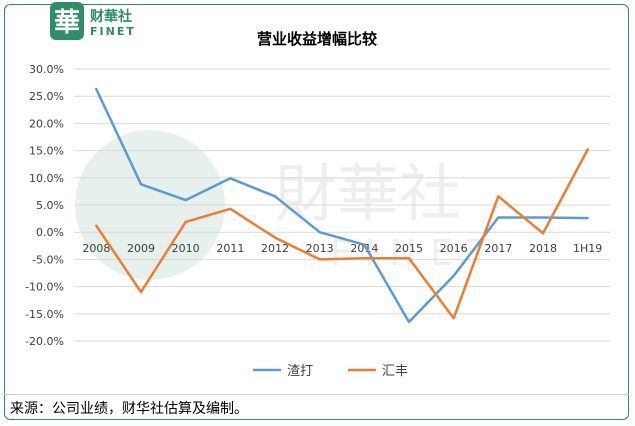 Image resolution: width=635 pixels, height=426 pixels. Describe the element at coordinates (50, 205) in the screenshot. I see `y-tick-label: 5.0%` at that location.